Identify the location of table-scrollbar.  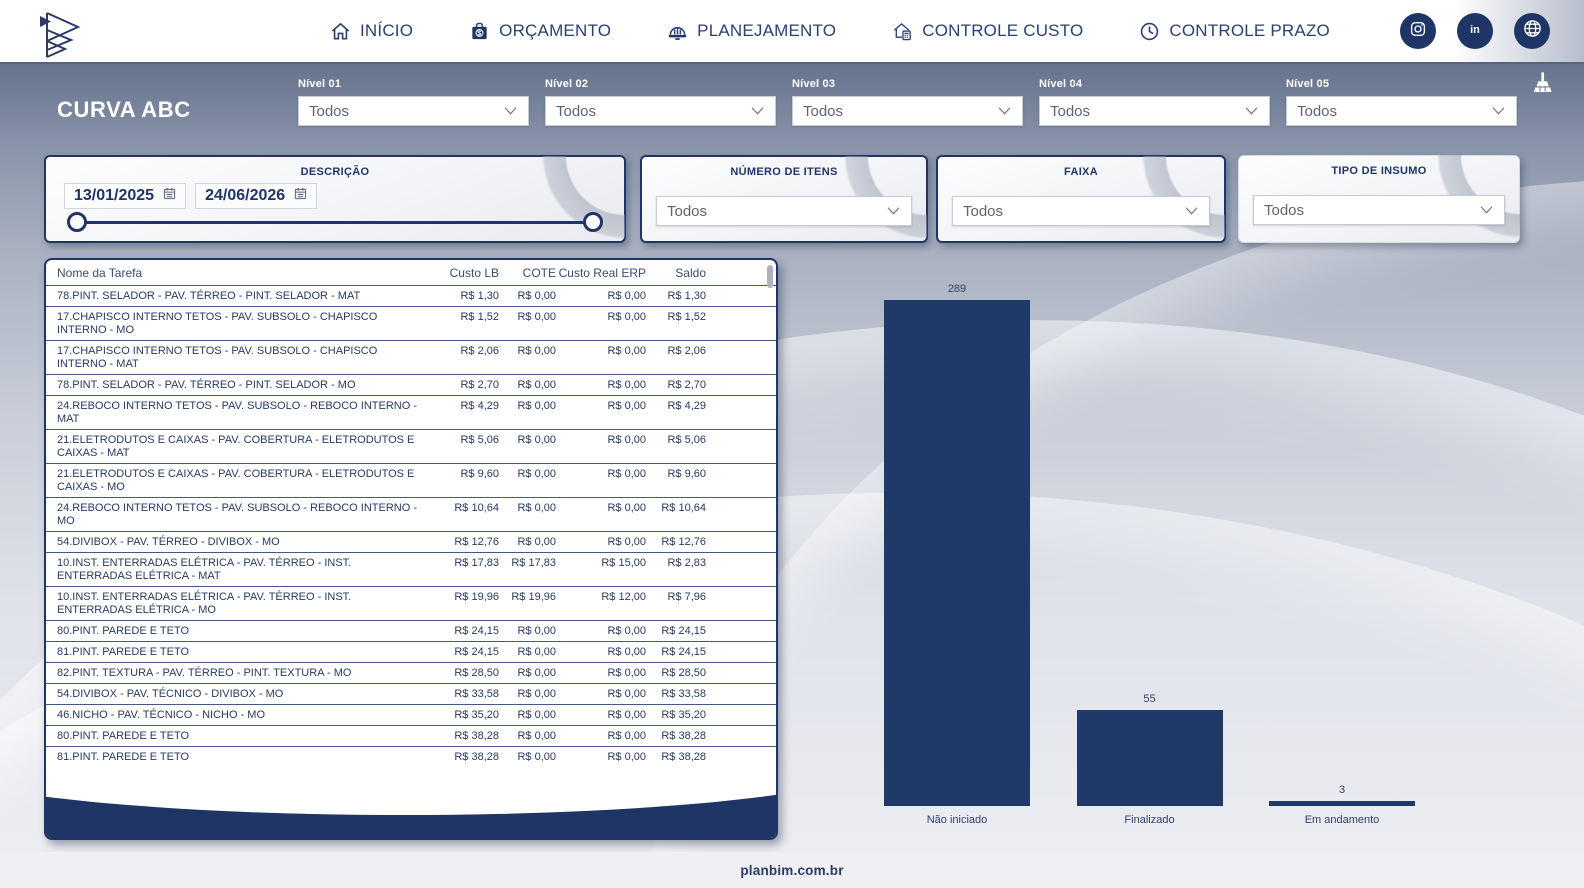
(770, 276).